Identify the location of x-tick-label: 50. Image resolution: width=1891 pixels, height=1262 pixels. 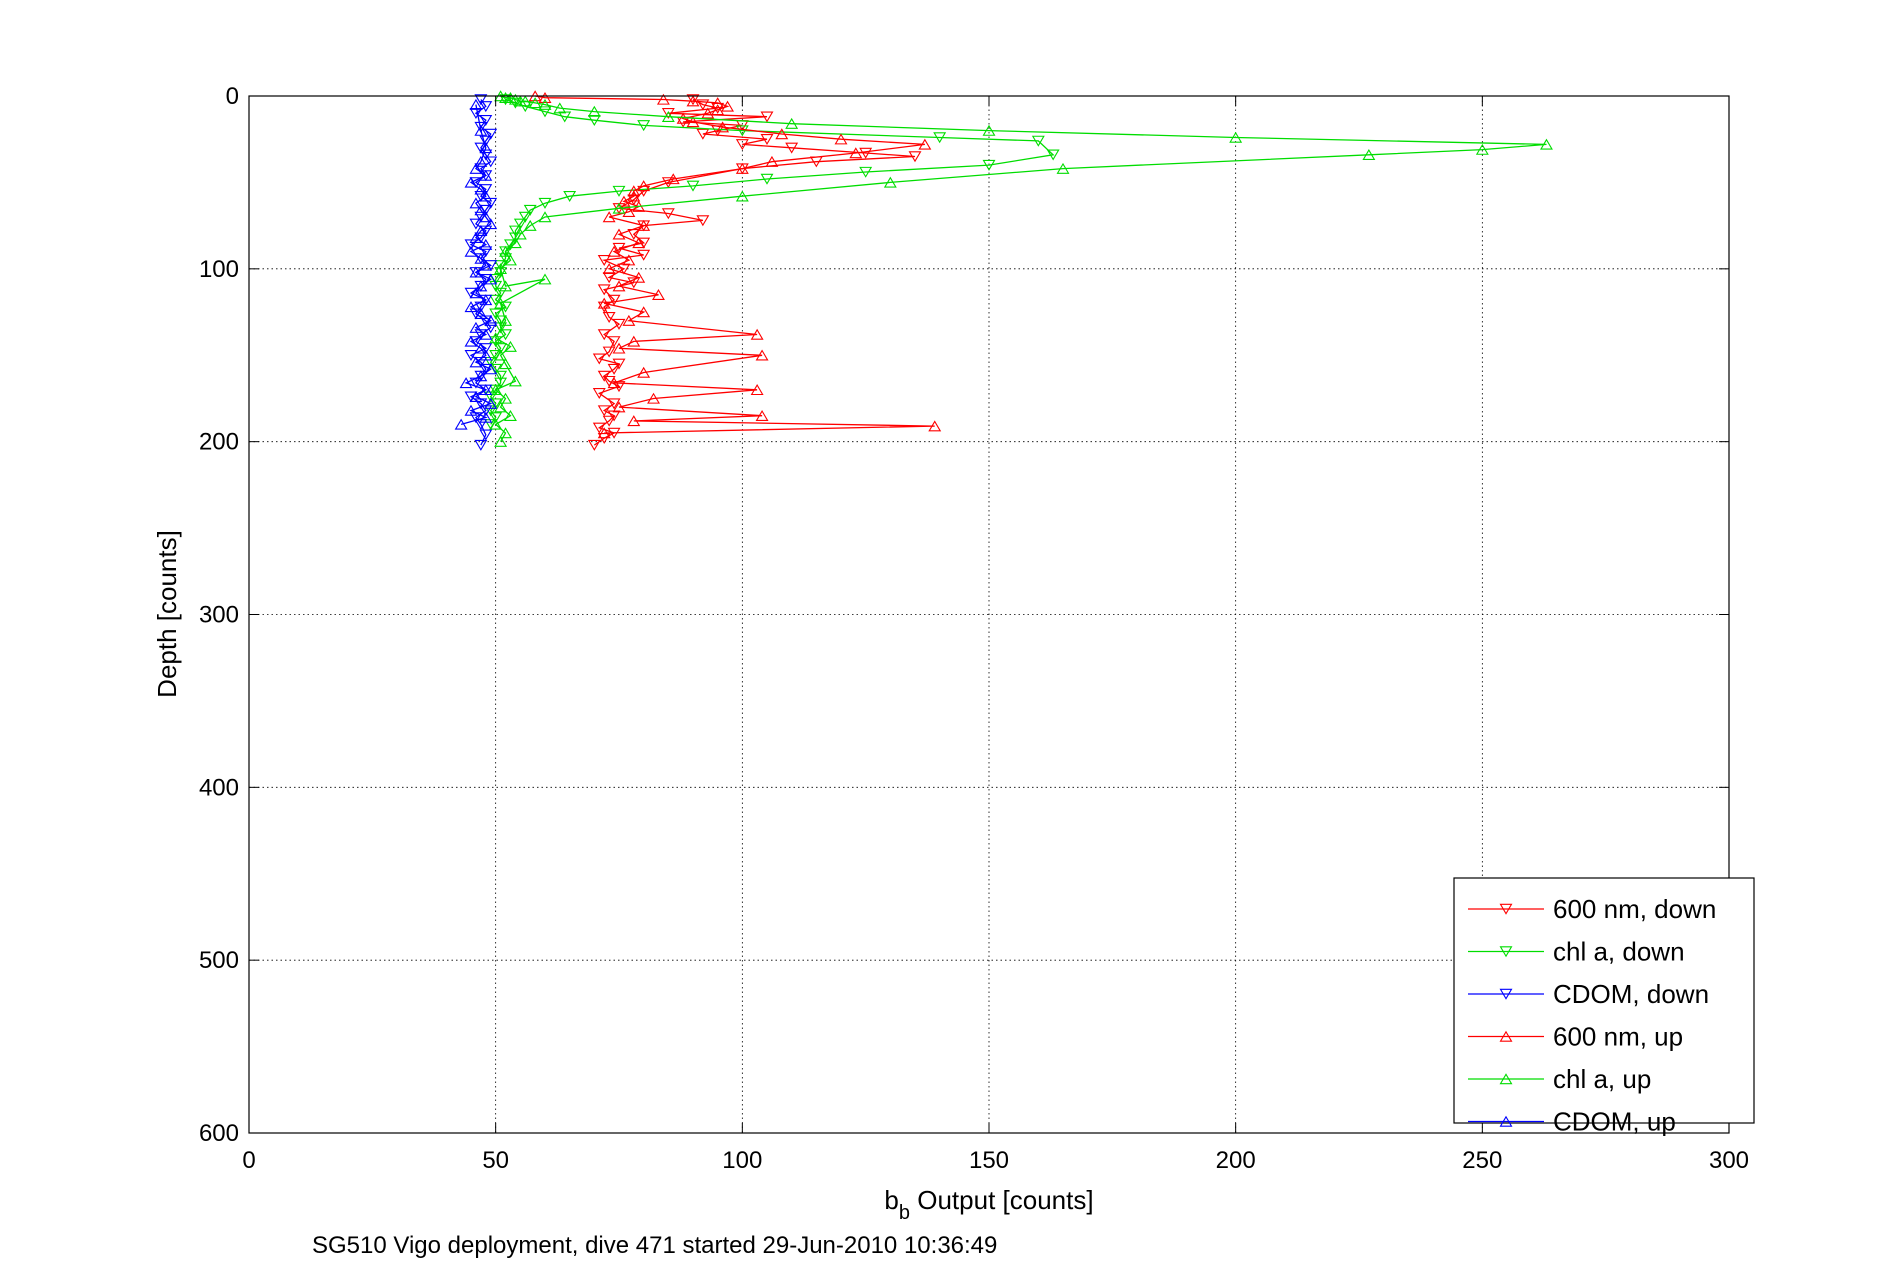
(495, 1160).